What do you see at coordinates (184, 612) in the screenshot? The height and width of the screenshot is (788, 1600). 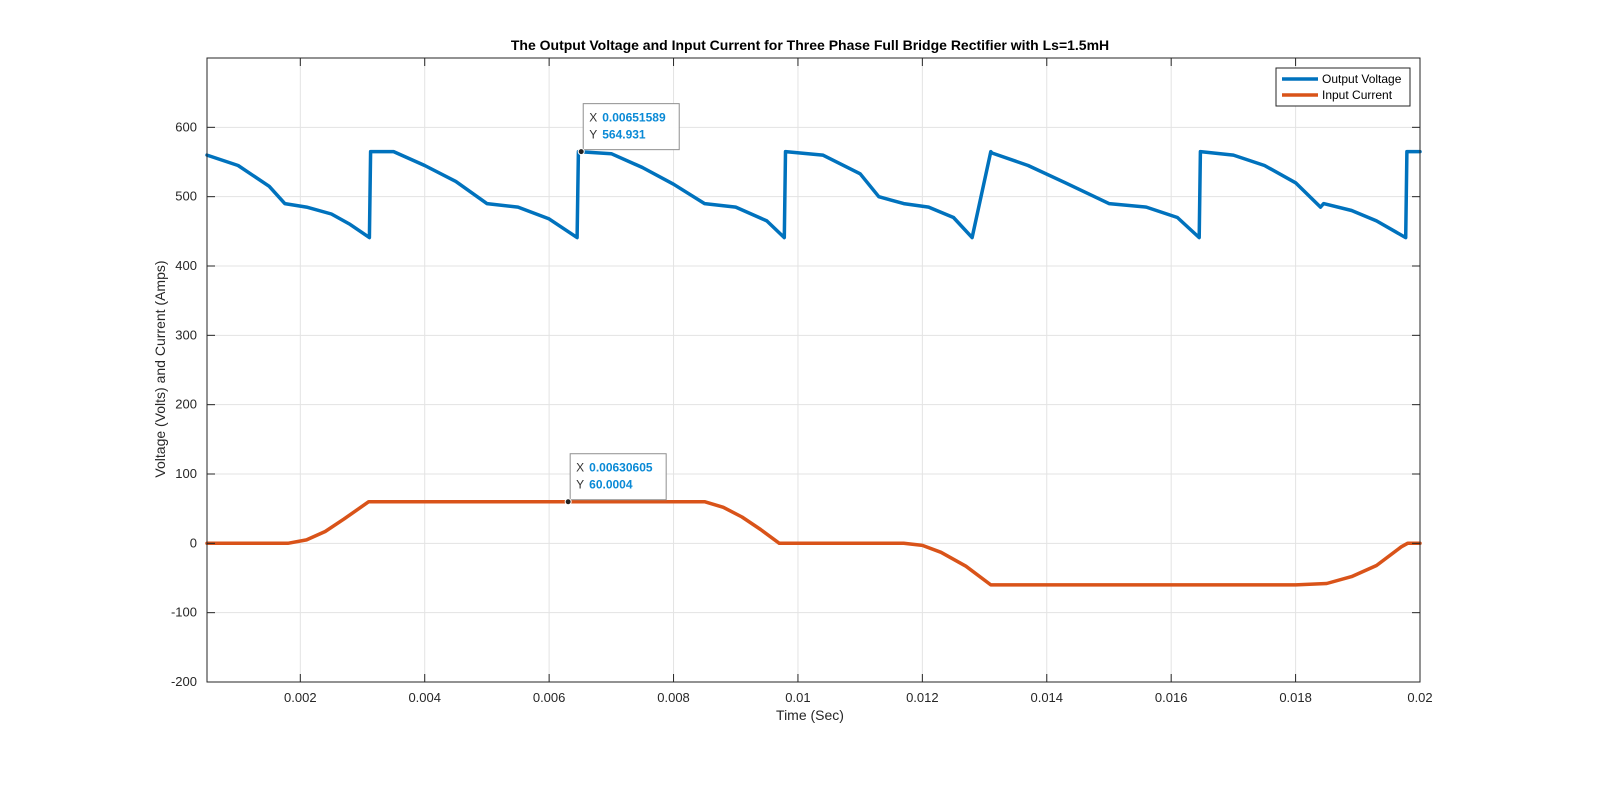 I see `y-tick-label: -100` at bounding box center [184, 612].